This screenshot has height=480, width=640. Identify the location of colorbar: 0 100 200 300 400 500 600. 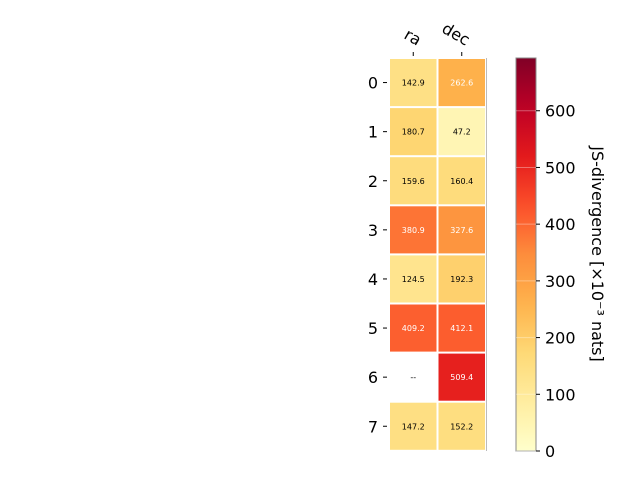
(545, 259).